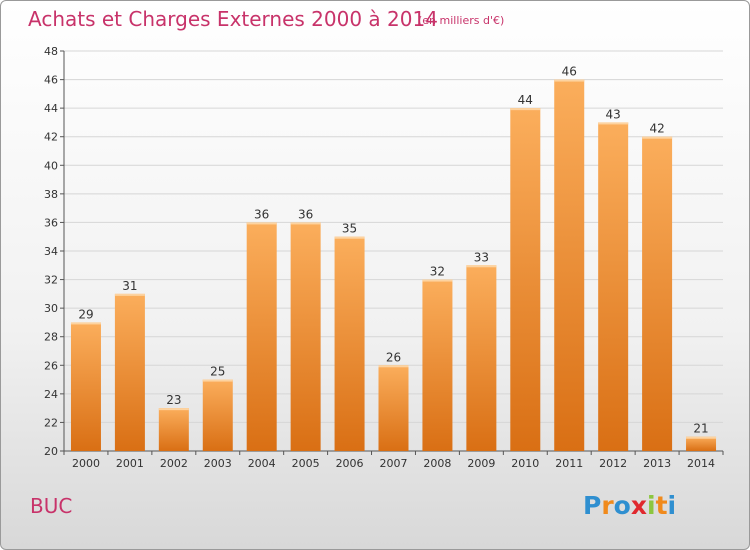 The image size is (750, 550). I want to click on data-label: 29, so click(85, 314).